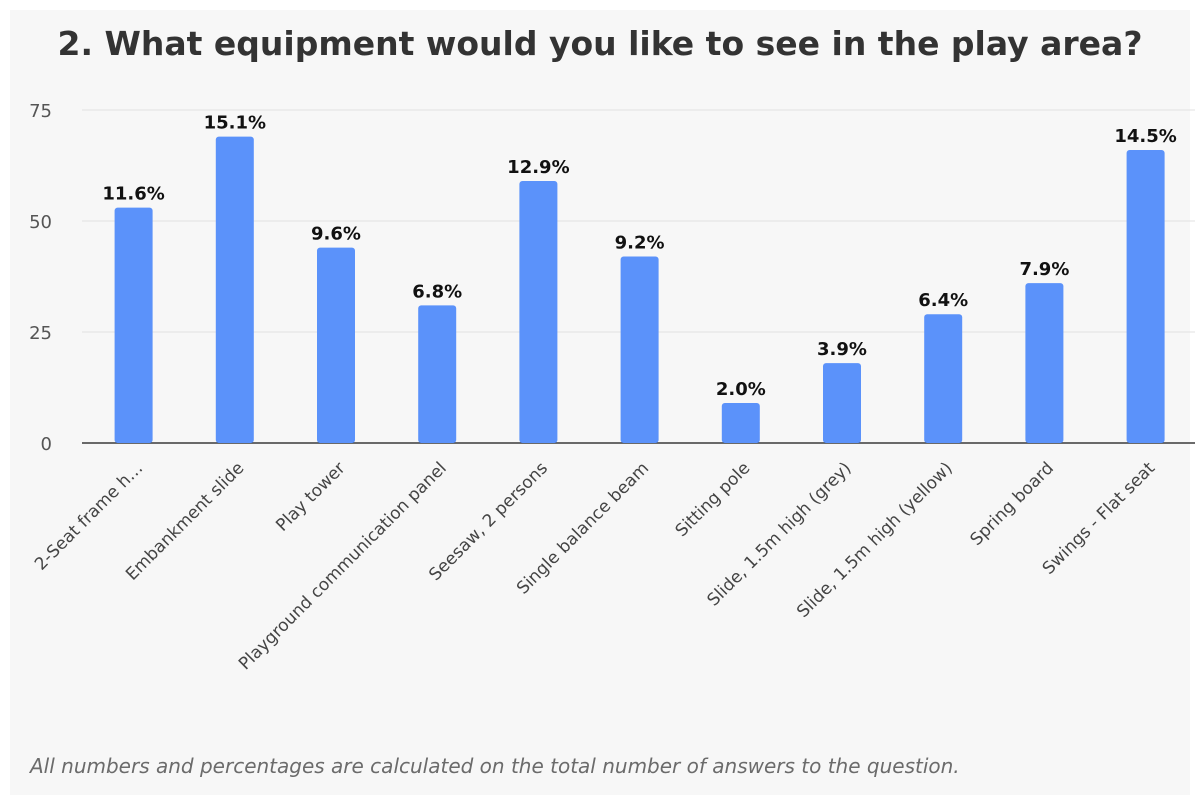  I want to click on data-label: 6.4%, so click(943, 300).